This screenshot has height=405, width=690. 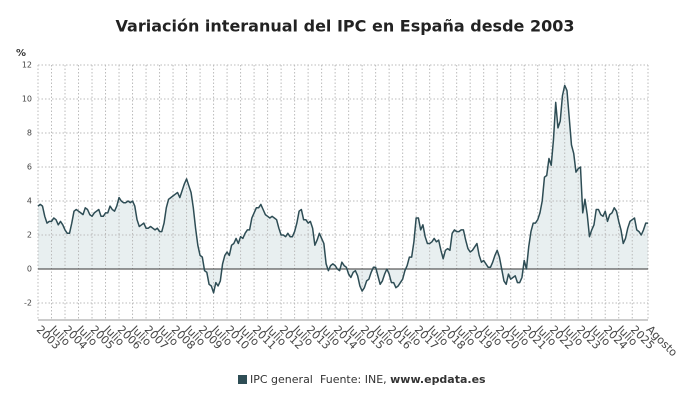 I want to click on y-tick-label: -2, so click(x=28, y=303).